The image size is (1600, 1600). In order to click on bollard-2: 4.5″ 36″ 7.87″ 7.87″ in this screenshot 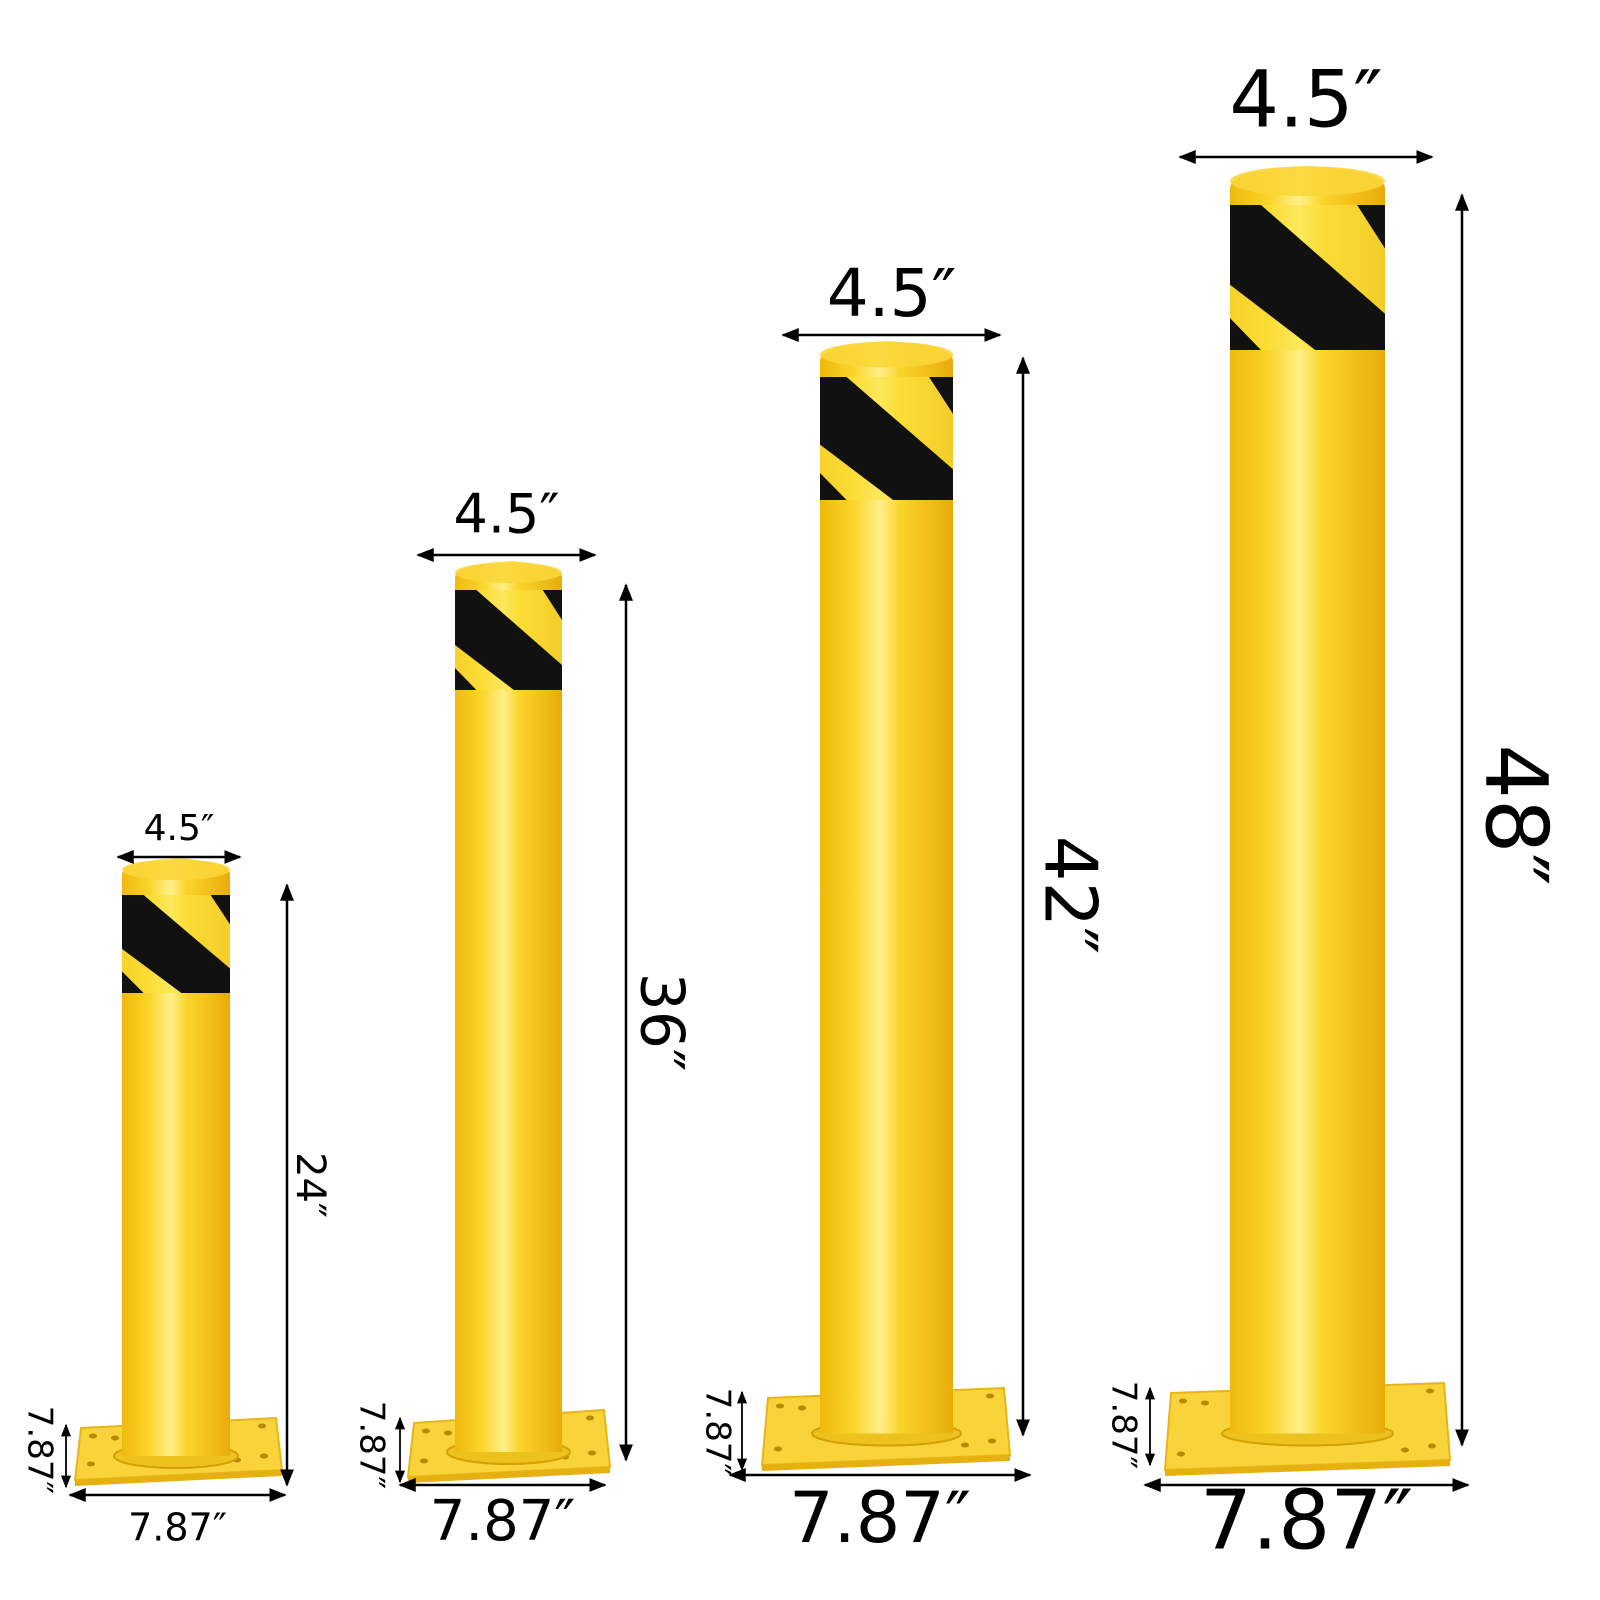, I will do `click(524, 1019)`.